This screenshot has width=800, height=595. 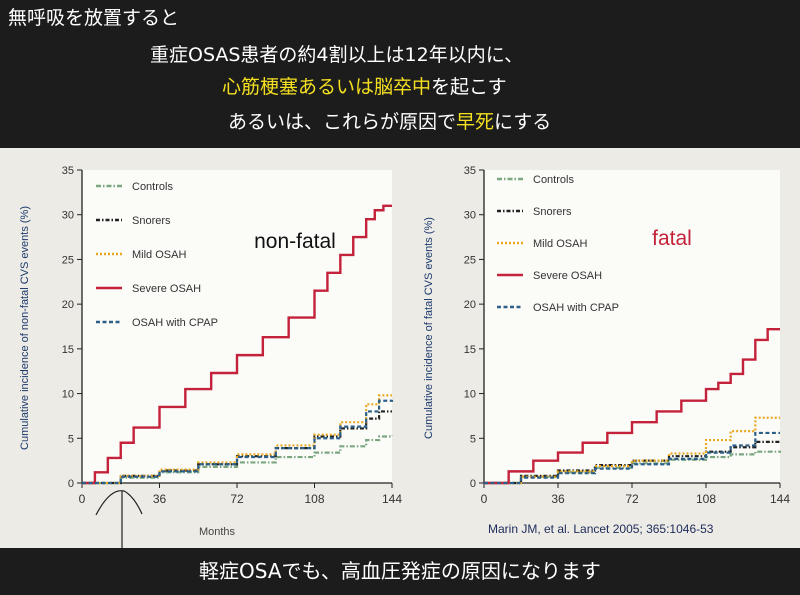 What do you see at coordinates (672, 238) in the screenshot?
I see `chart-title: fatal` at bounding box center [672, 238].